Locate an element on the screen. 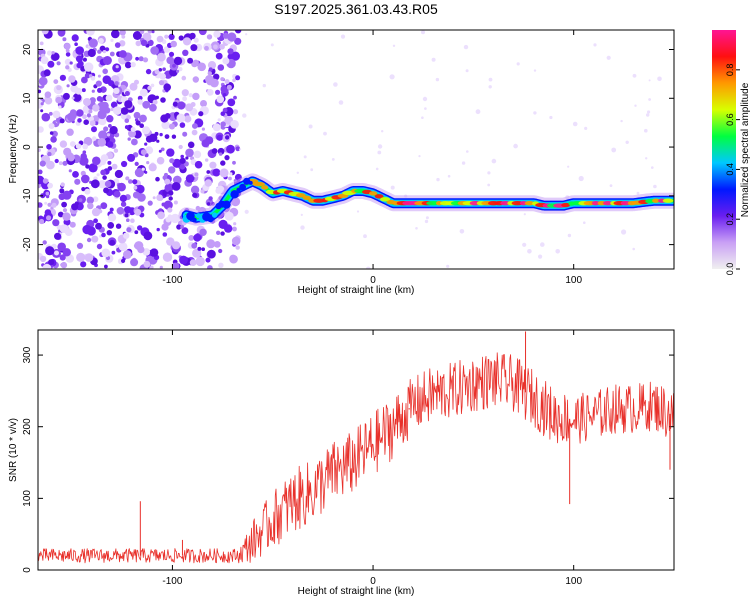 The image size is (750, 605). x-tick-label: -100 is located at coordinates (172, 581).